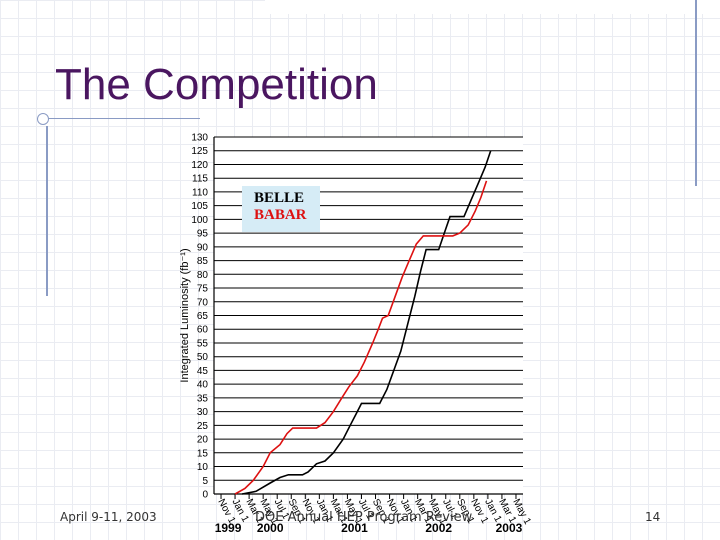  What do you see at coordinates (696, 93) in the screenshot?
I see `decorative-right-line` at bounding box center [696, 93].